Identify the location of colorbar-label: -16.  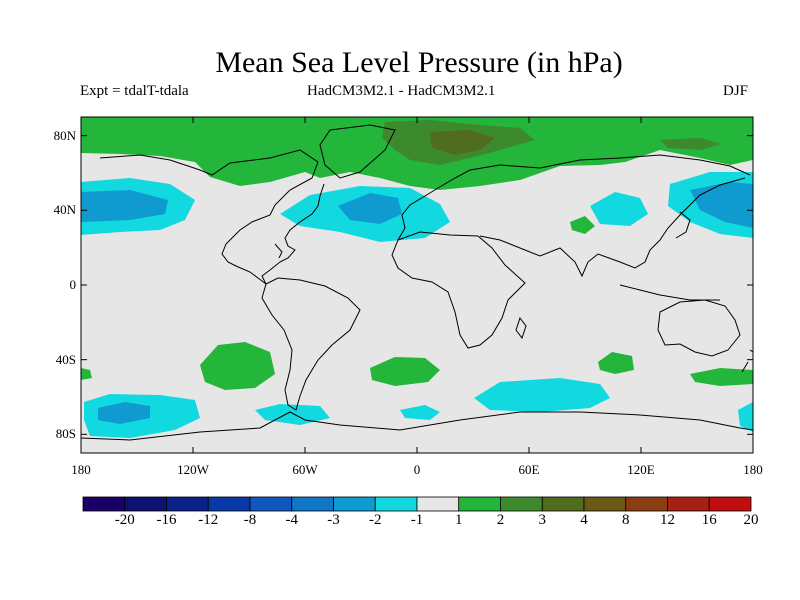
(166, 520).